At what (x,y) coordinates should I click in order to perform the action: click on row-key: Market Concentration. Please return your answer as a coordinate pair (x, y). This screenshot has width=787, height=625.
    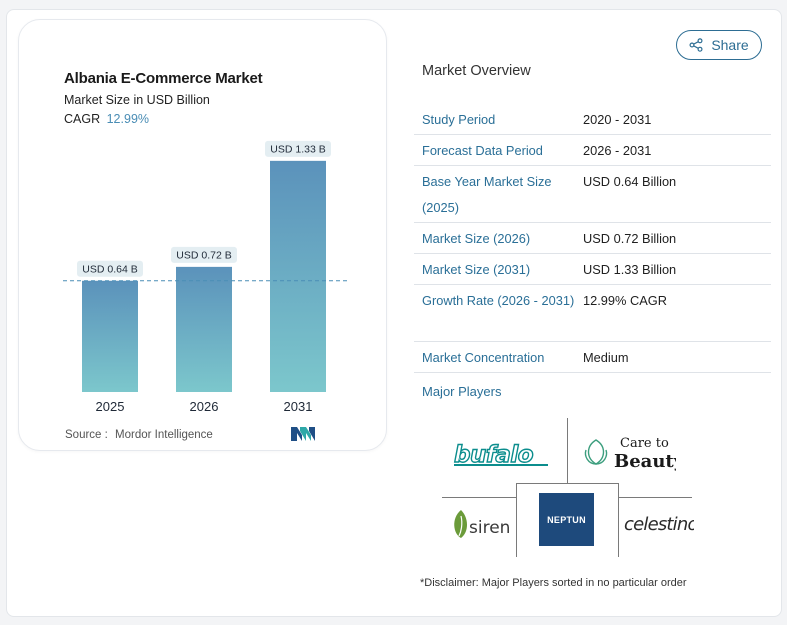
    Looking at the image, I should click on (483, 357).